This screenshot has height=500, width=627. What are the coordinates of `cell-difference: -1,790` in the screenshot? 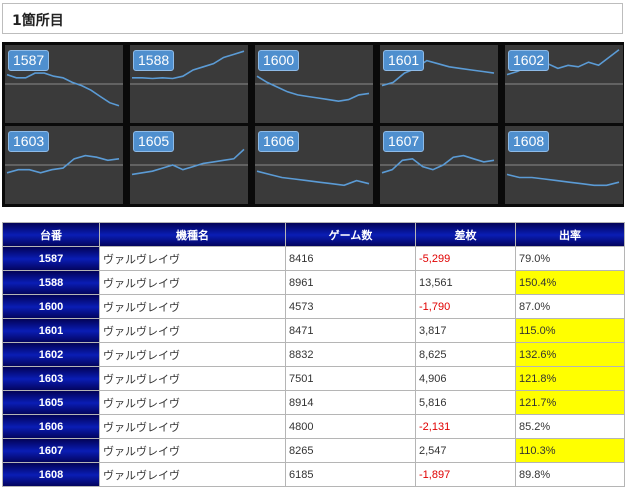 It's located at (465, 306).